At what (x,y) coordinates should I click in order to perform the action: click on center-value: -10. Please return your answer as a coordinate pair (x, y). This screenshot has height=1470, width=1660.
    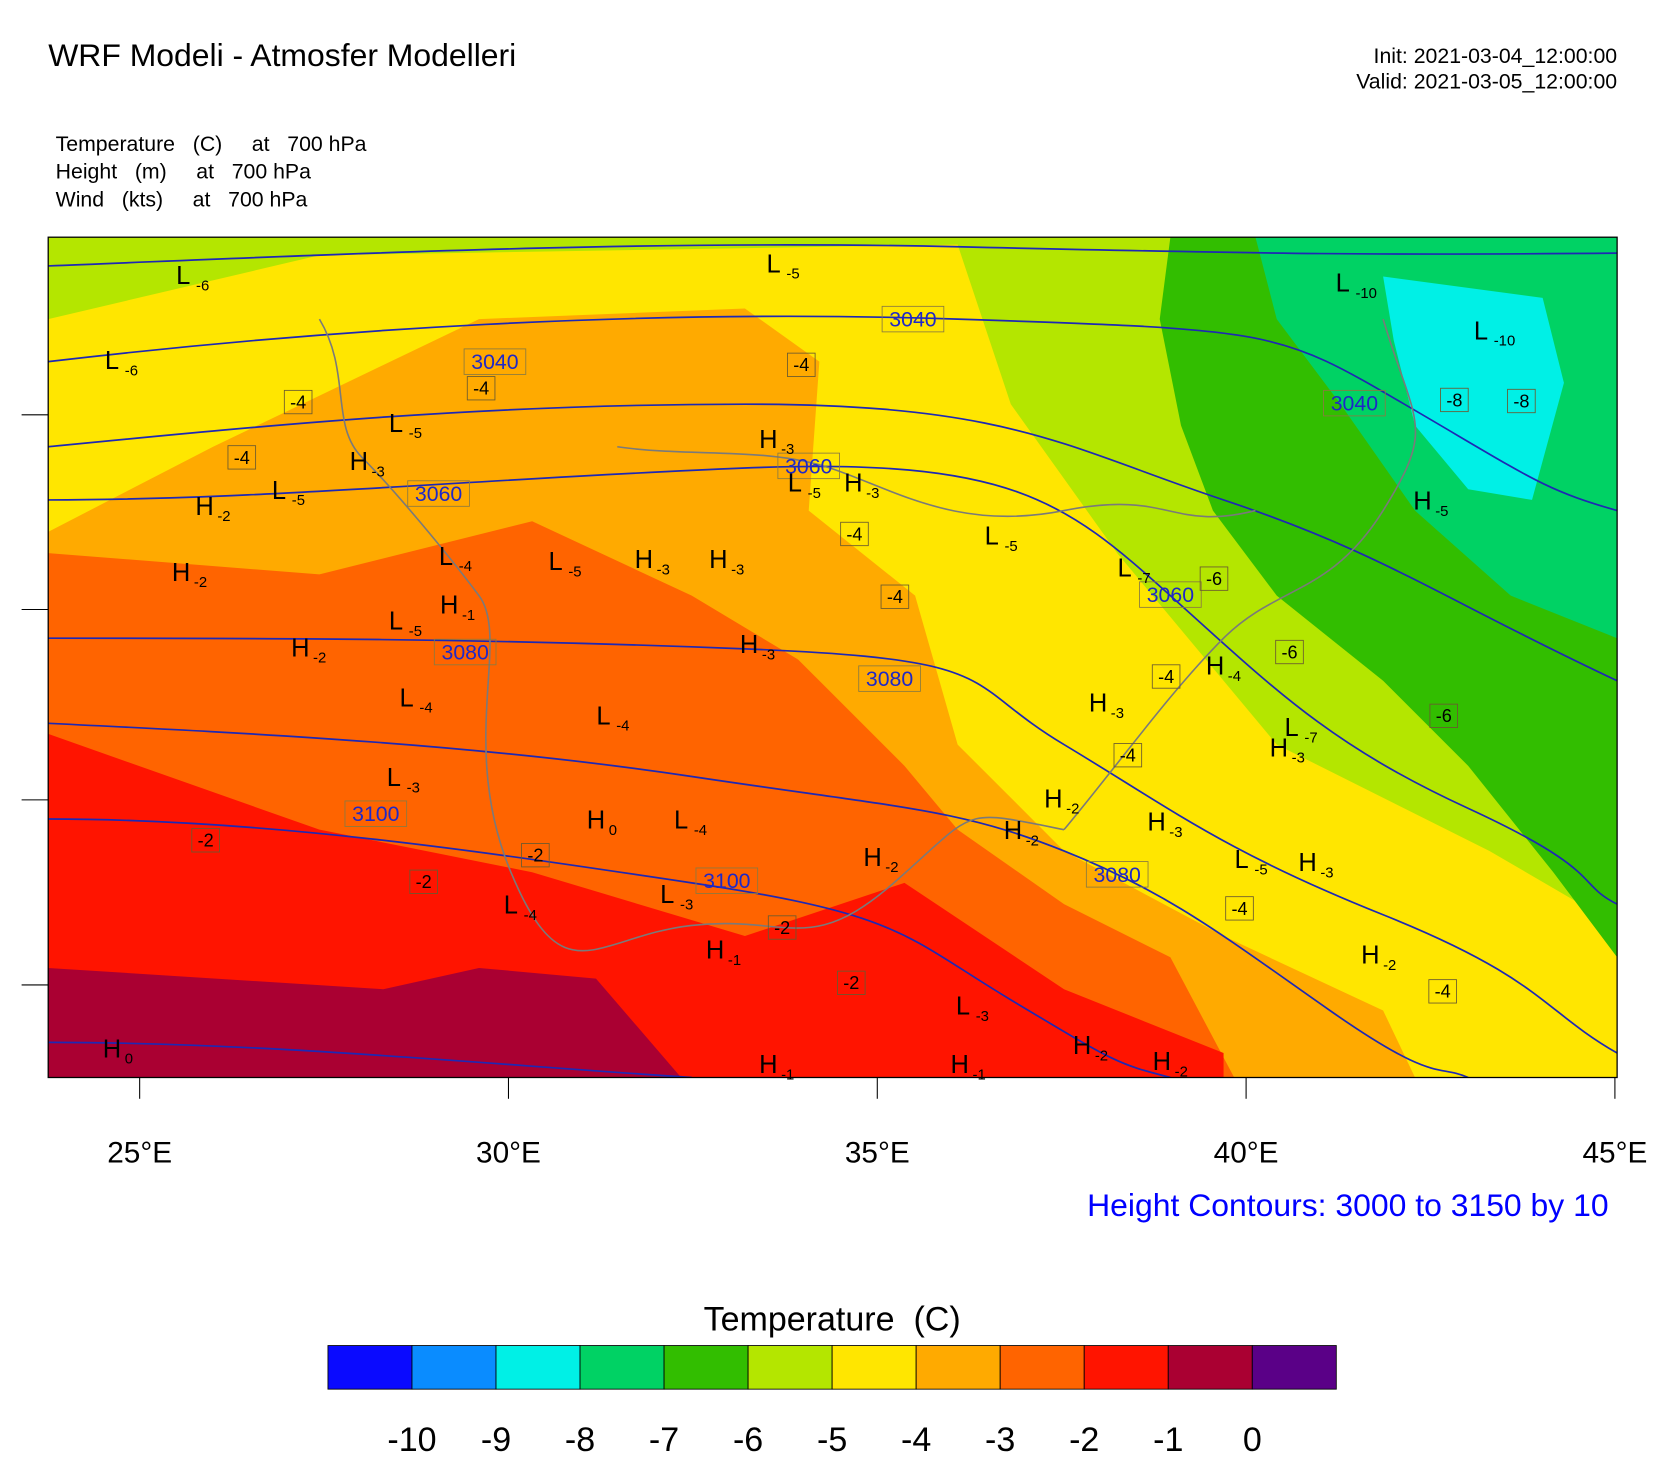
    Looking at the image, I should click on (1504, 342).